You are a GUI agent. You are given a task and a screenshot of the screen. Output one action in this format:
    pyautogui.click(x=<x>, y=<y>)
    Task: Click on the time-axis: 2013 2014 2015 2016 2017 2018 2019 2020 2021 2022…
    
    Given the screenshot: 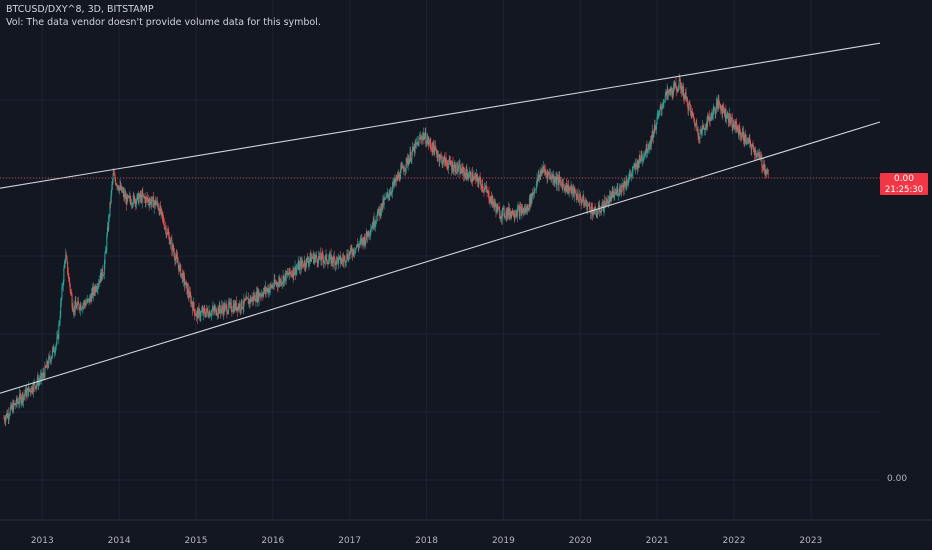 What is the action you would take?
    pyautogui.click(x=426, y=541)
    